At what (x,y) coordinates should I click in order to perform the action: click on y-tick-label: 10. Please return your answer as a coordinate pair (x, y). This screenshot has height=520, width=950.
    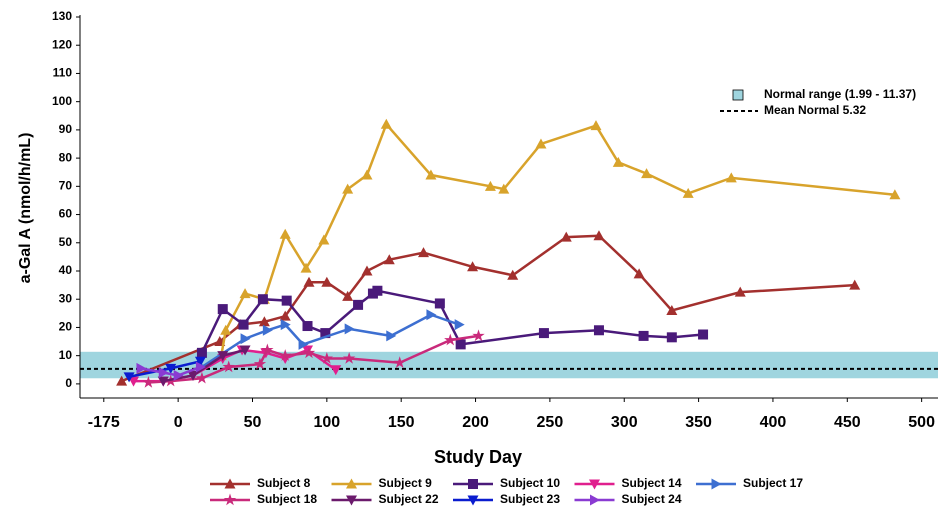
    Looking at the image, I should click on (66, 355).